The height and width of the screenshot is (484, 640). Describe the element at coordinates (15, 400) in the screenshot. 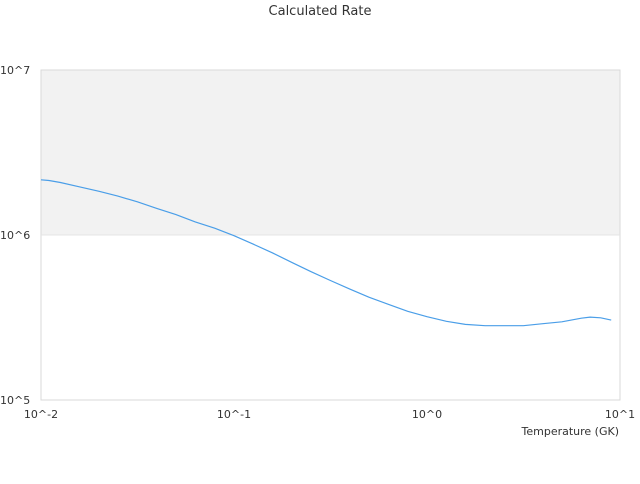

I see `y-tick-label: 10^5` at that location.